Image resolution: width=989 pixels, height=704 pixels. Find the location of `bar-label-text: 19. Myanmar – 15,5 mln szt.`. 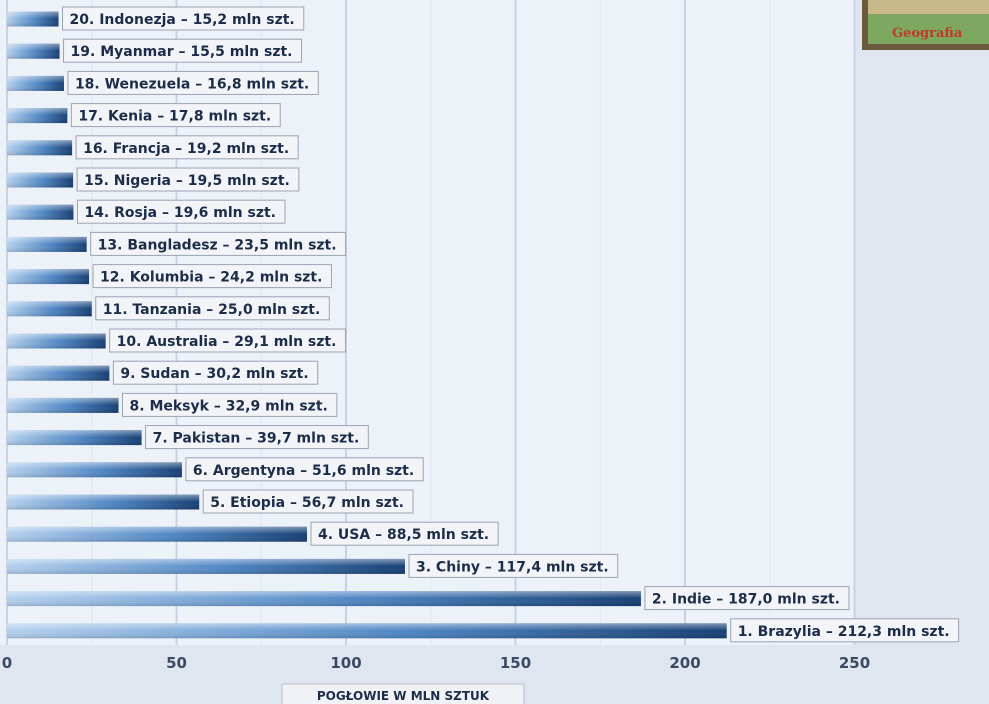

bar-label-text: 19. Myanmar – 15,5 mln szt. is located at coordinates (182, 52).